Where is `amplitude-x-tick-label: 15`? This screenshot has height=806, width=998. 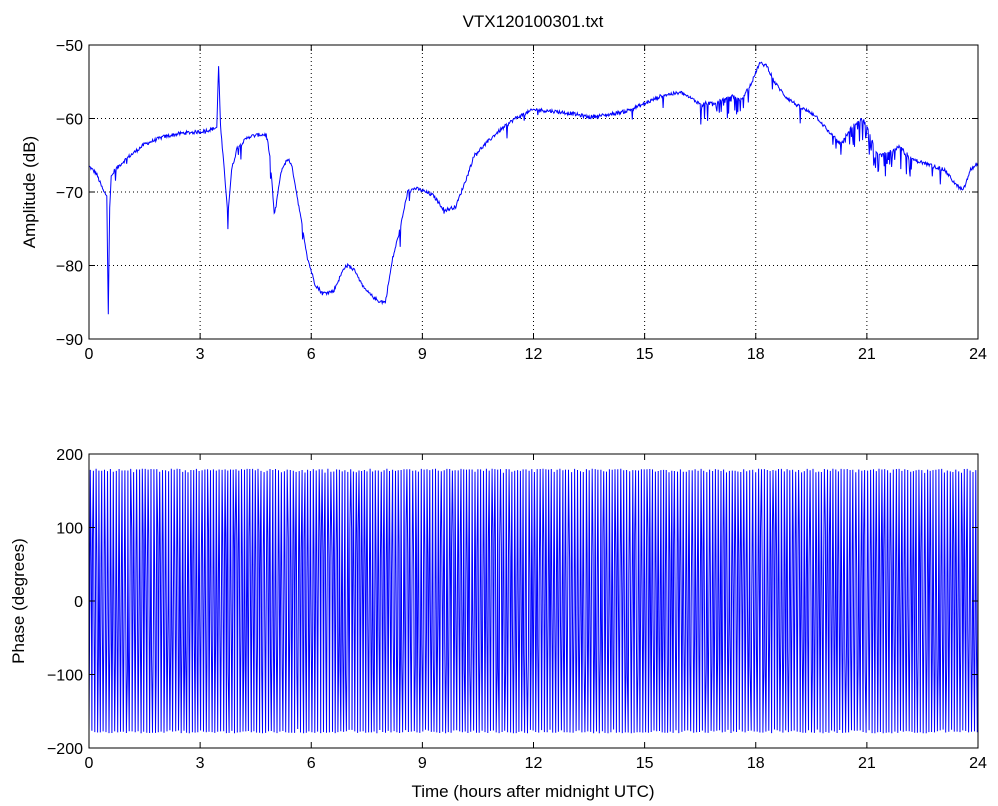 amplitude-x-tick-label: 15 is located at coordinates (645, 354).